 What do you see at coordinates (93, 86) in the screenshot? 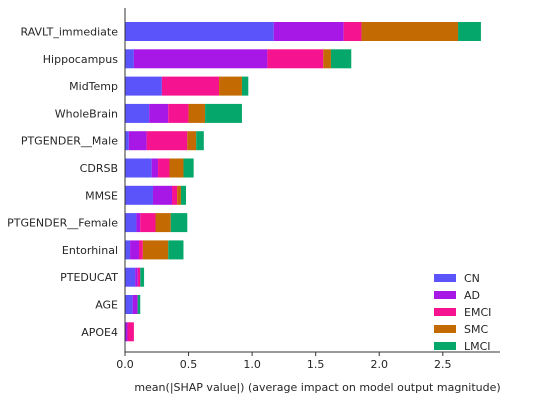
I see `y-tick-label: MidTemp` at bounding box center [93, 86].